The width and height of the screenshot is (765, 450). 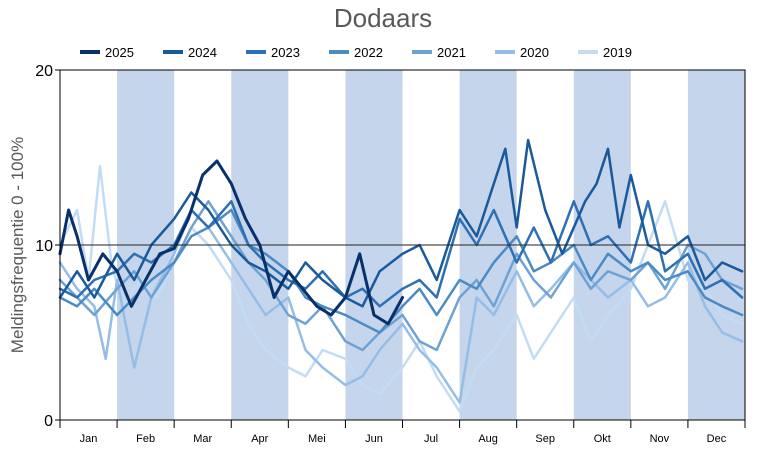 What do you see at coordinates (431, 439) in the screenshot?
I see `x-tick-label-jul: Jul` at bounding box center [431, 439].